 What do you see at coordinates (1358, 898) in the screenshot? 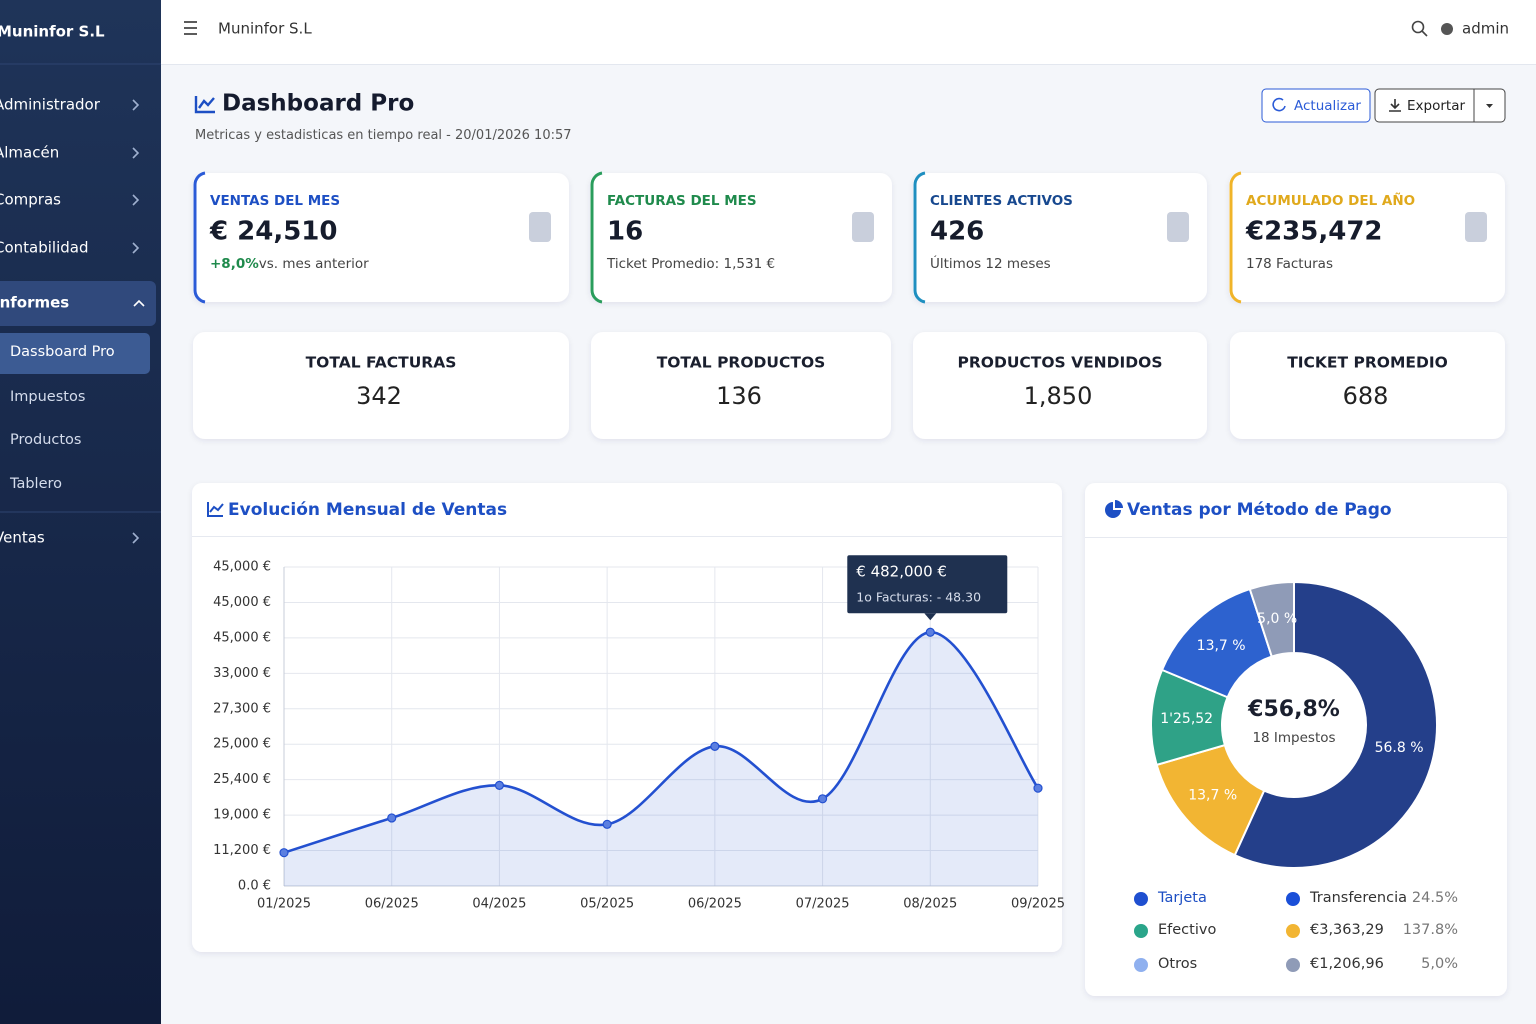
I see `legend-label: Transferencia` at bounding box center [1358, 898].